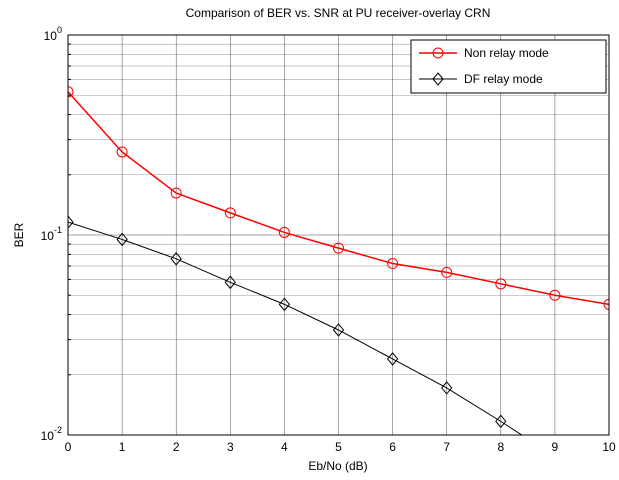  Describe the element at coordinates (51, 434) in the screenshot. I see `y-tick-label: 10⁻²` at that location.